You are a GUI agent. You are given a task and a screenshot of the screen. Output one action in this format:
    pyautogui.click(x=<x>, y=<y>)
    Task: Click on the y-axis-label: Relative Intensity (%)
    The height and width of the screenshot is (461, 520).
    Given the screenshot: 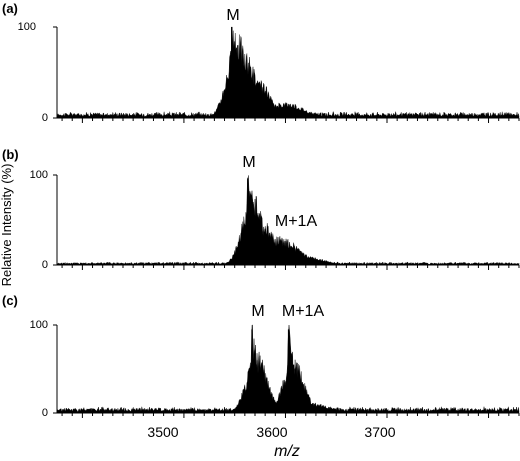 What is the action you would take?
    pyautogui.click(x=7, y=225)
    